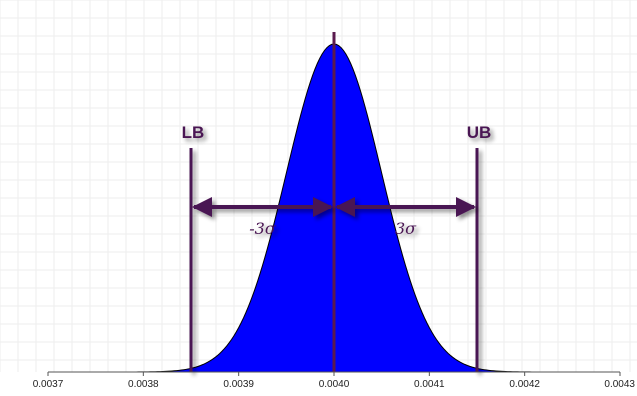  I want to click on x-tick-label: 0.0038, so click(143, 384).